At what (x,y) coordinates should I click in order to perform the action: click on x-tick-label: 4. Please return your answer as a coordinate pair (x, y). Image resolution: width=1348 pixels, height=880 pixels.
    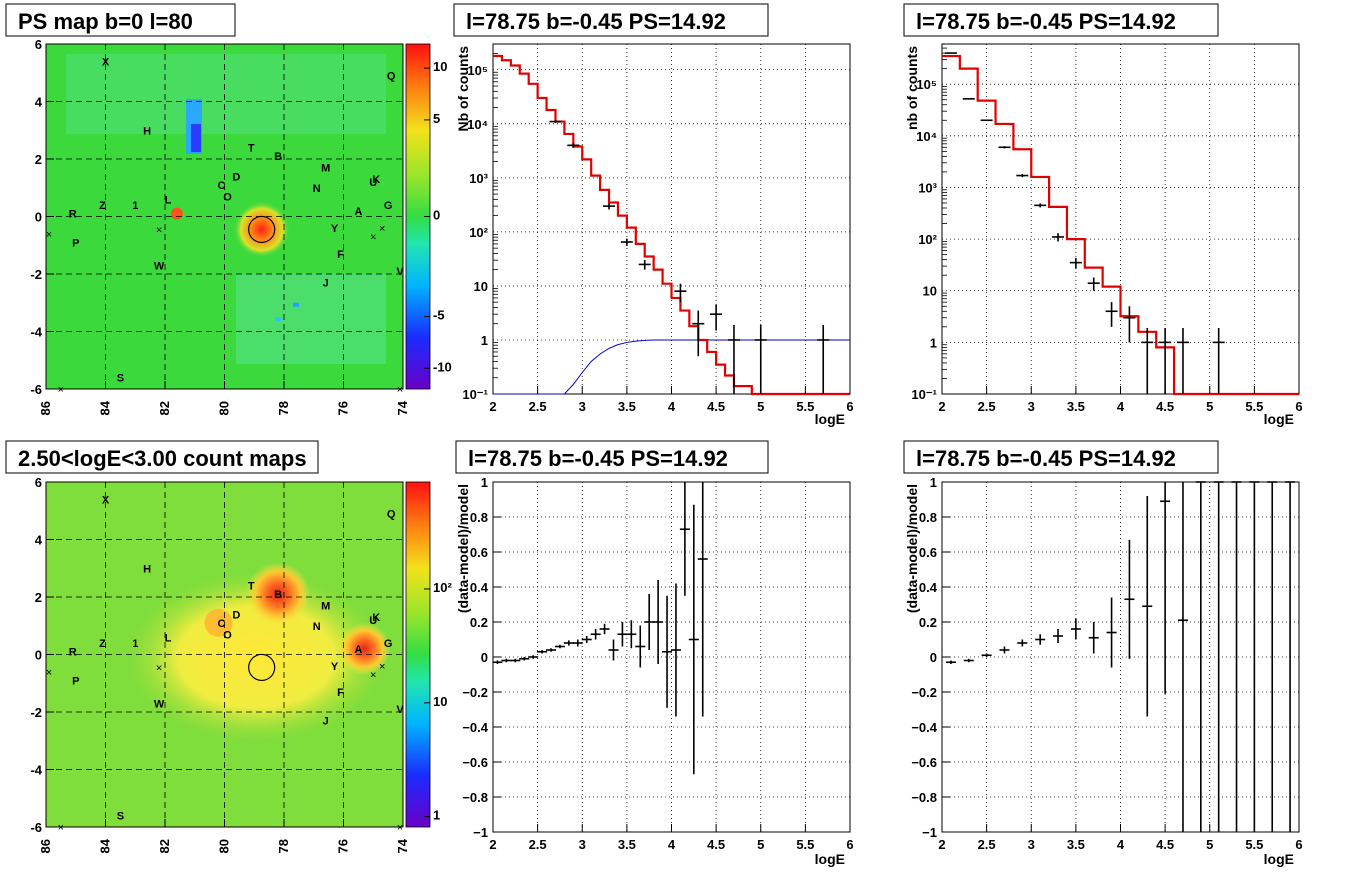
    Looking at the image, I should click on (672, 844).